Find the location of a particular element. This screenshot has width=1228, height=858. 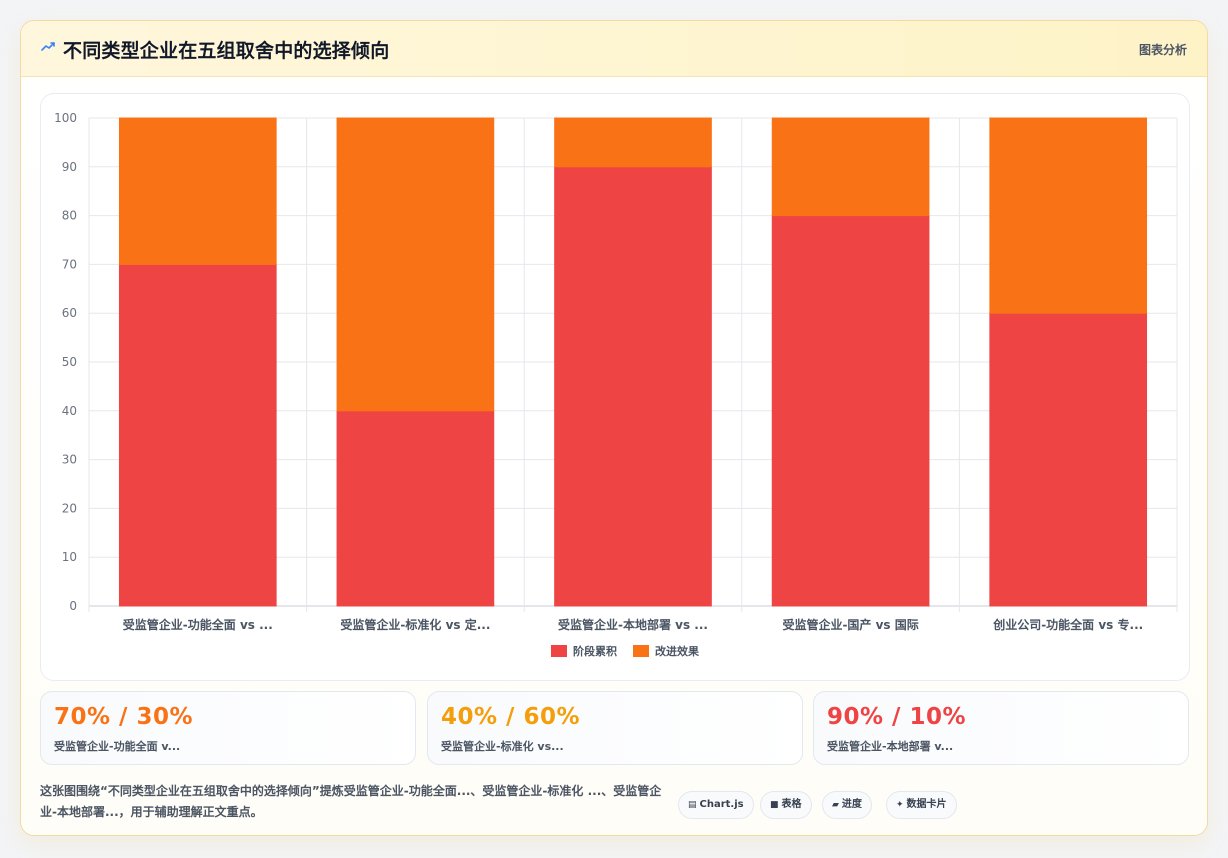

y-tick-label: 100 is located at coordinates (65, 118).